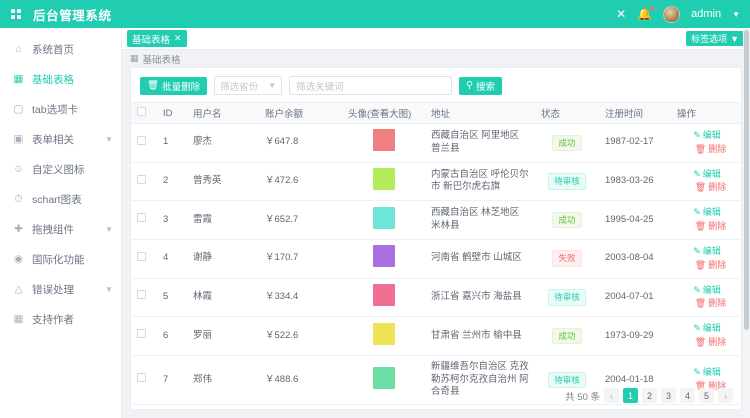 This screenshot has width=750, height=418. I want to click on cell-actions: ✎编辑🗑删除, so click(706, 182).